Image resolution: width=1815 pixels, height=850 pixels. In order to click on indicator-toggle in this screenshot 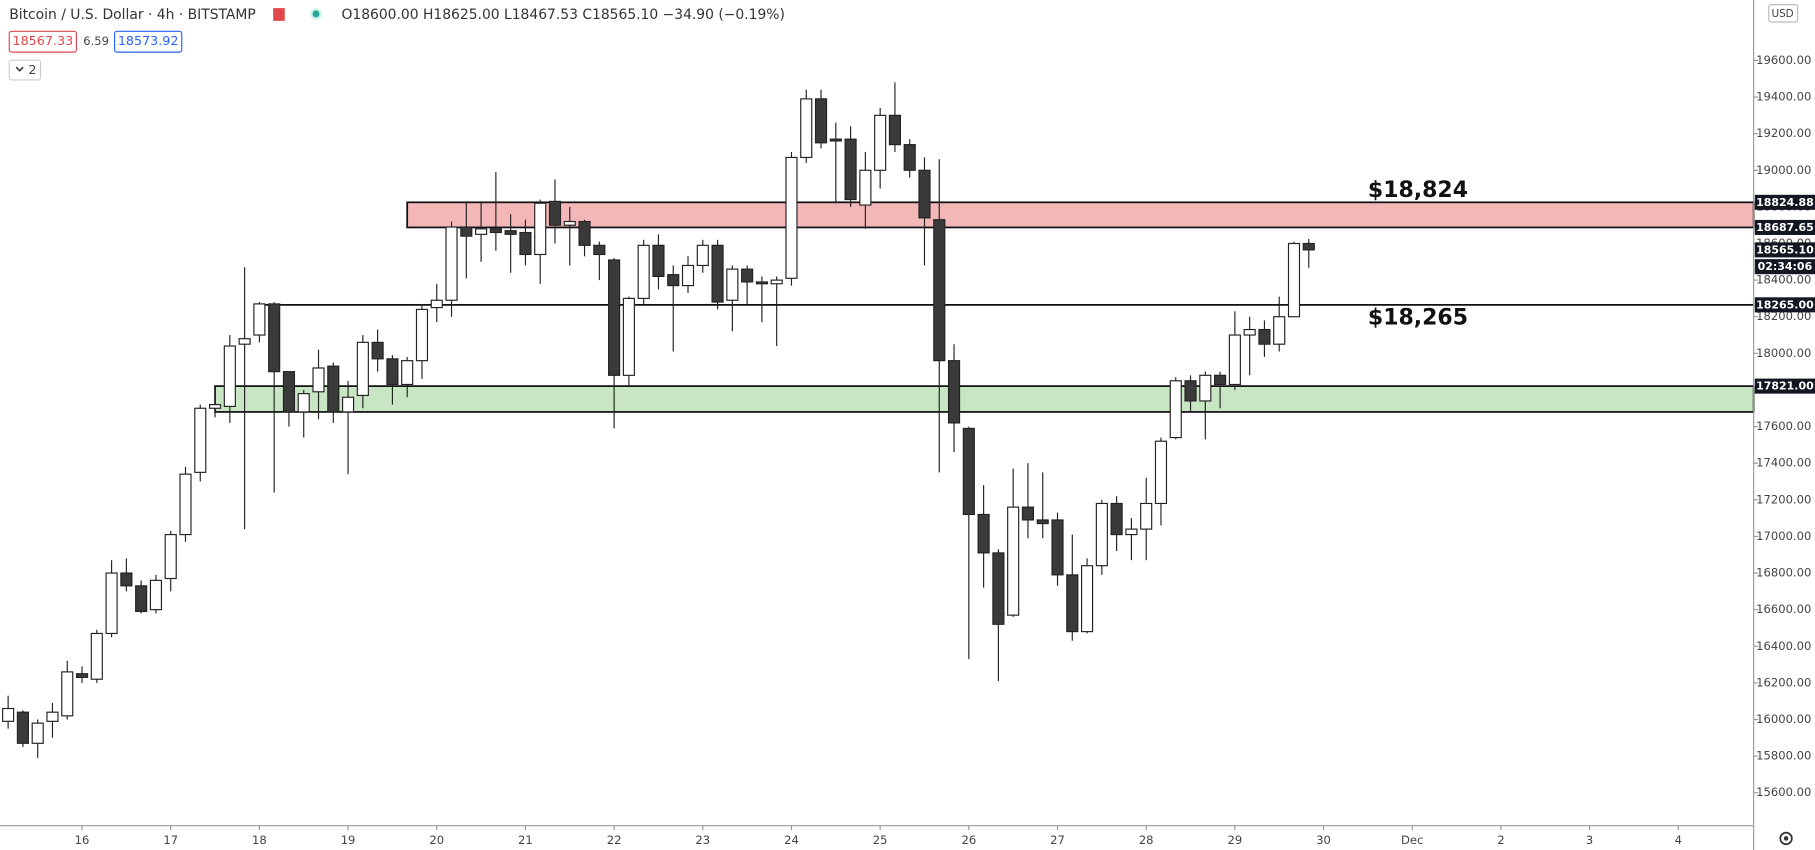, I will do `click(25, 70)`.